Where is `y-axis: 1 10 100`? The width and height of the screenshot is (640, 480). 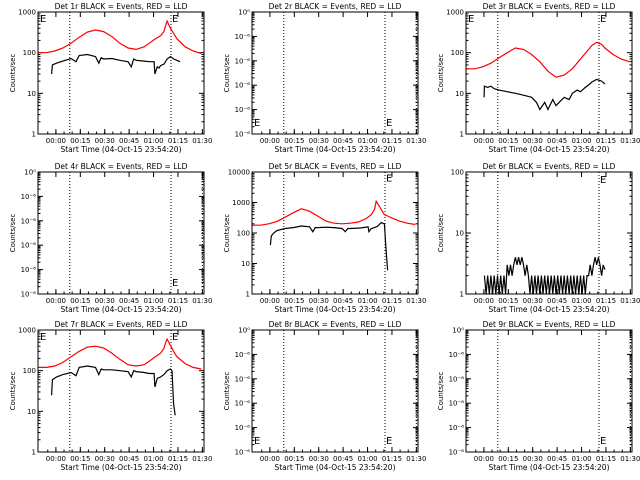 y-axis: 1 10 100 is located at coordinates (541, 234).